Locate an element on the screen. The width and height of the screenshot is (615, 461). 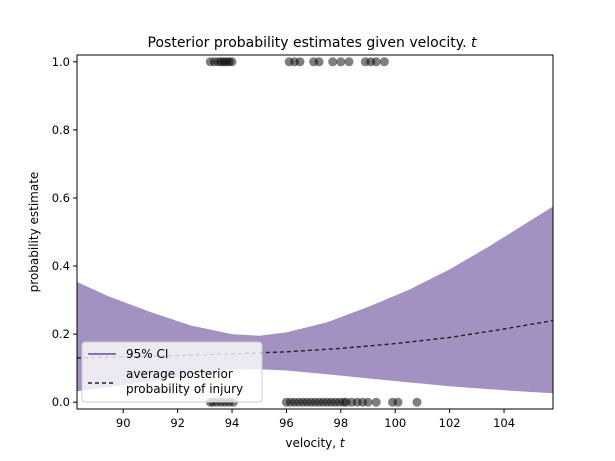
legend-mean-label-line2: probability of injury is located at coordinates (184, 389).